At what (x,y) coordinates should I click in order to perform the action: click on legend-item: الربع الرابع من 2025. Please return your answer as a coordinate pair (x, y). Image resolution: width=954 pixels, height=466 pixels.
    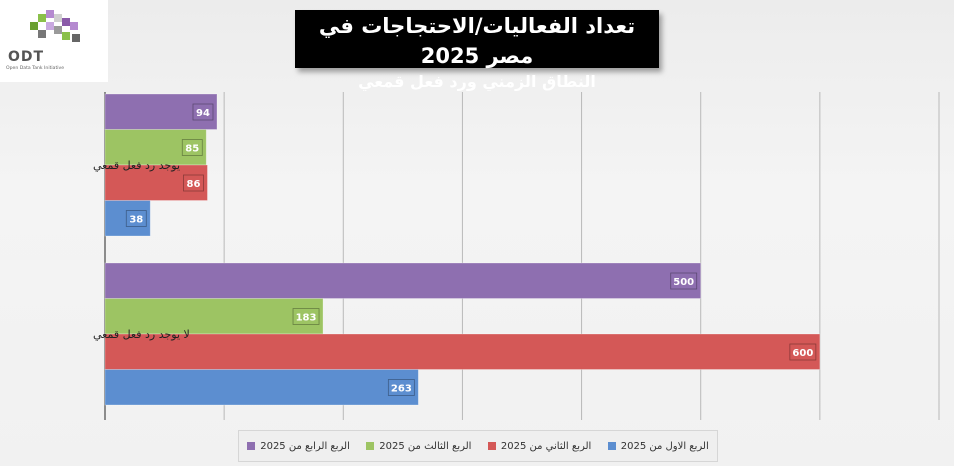
    Looking at the image, I should click on (298, 446).